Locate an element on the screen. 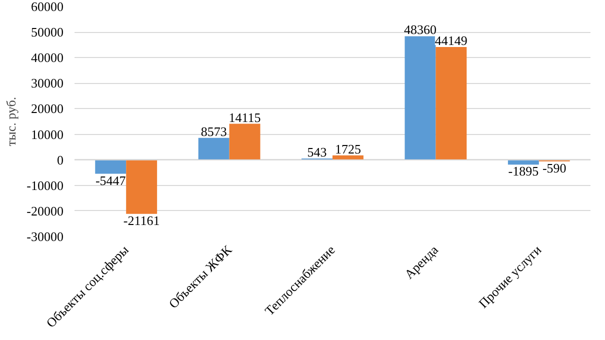  y-tick-label: 30000 is located at coordinates (47, 83).